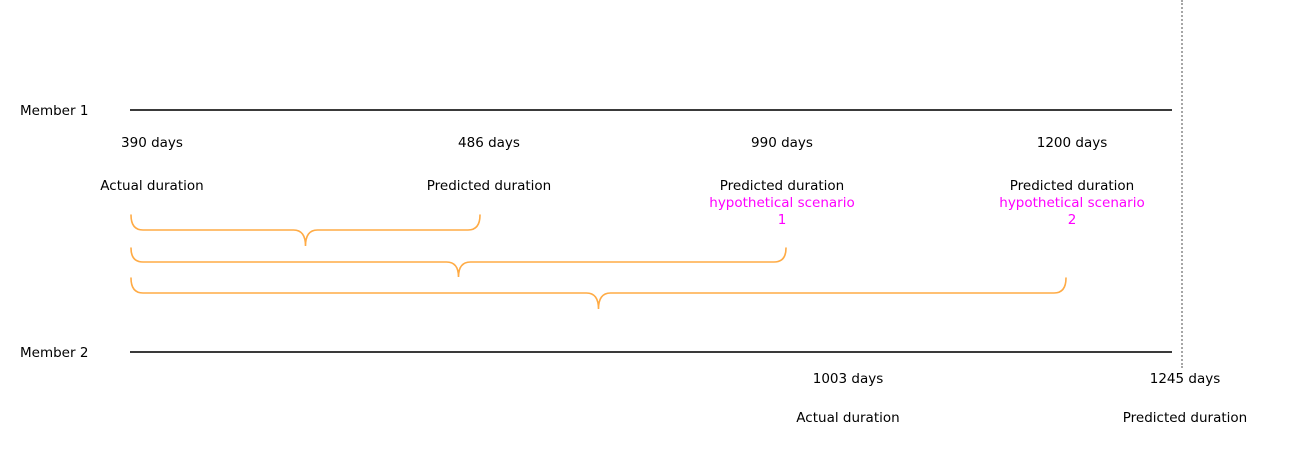 This screenshot has width=1289, height=460. I want to click on marker-days: 1200 days, so click(1072, 143).